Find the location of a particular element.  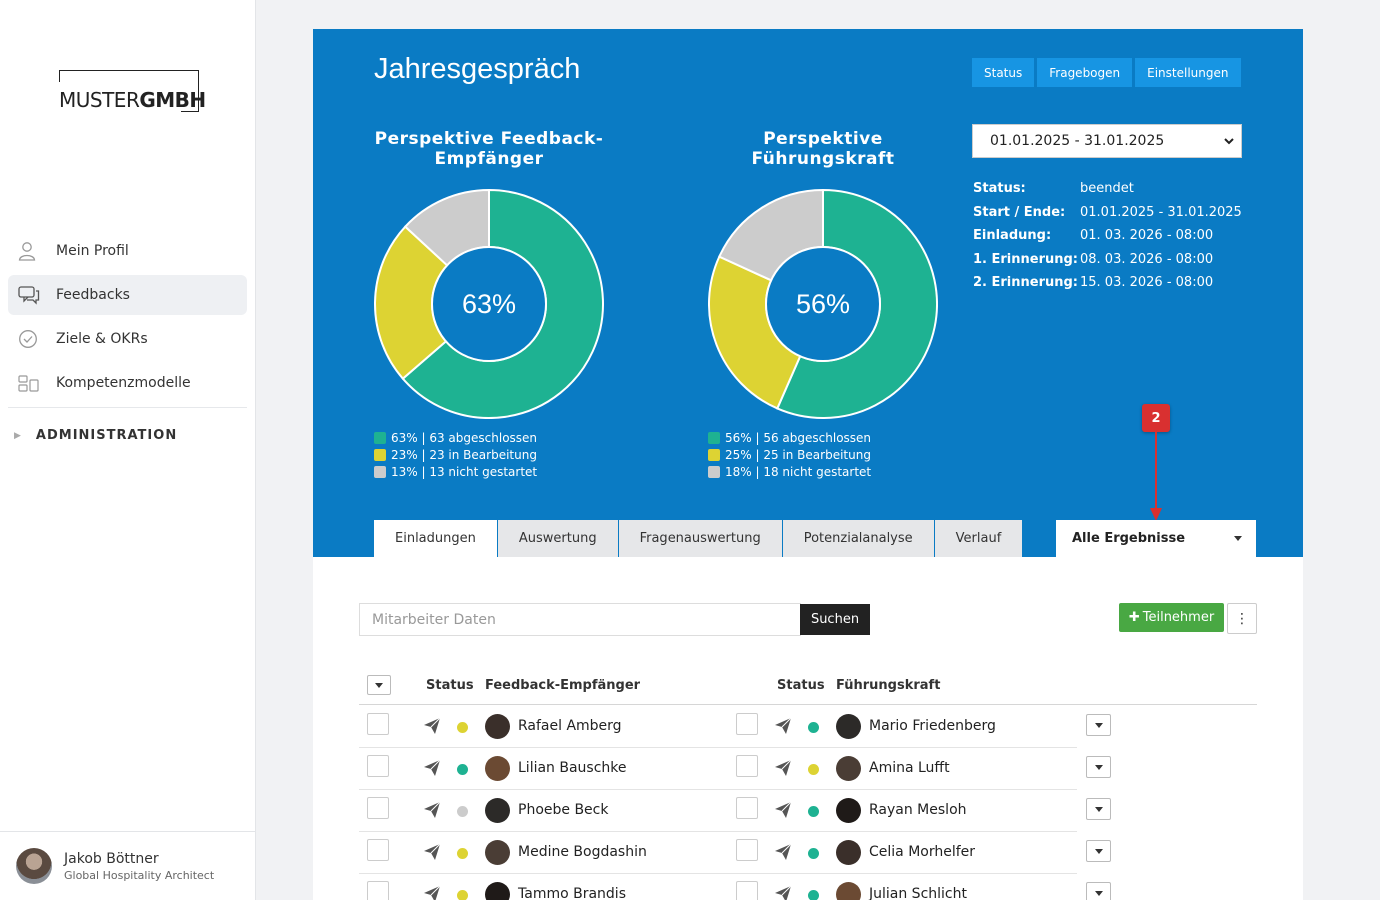

recipient-name: Phoebe Beck is located at coordinates (563, 810).